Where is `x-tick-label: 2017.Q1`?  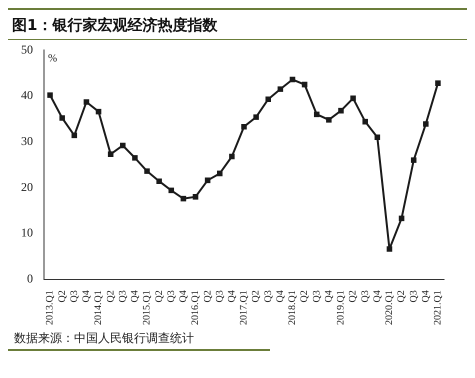 x-tick-label: 2017.Q1 is located at coordinates (244, 308).